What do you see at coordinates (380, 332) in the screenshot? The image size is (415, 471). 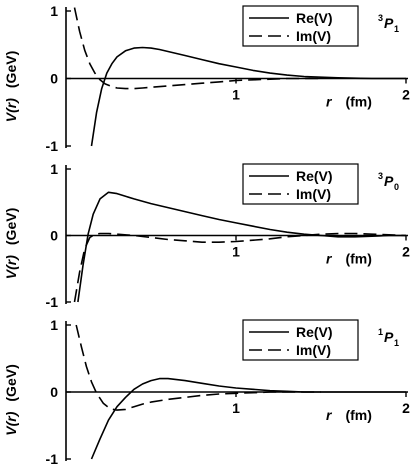 I see `state-label-multiplicity: 1` at bounding box center [380, 332].